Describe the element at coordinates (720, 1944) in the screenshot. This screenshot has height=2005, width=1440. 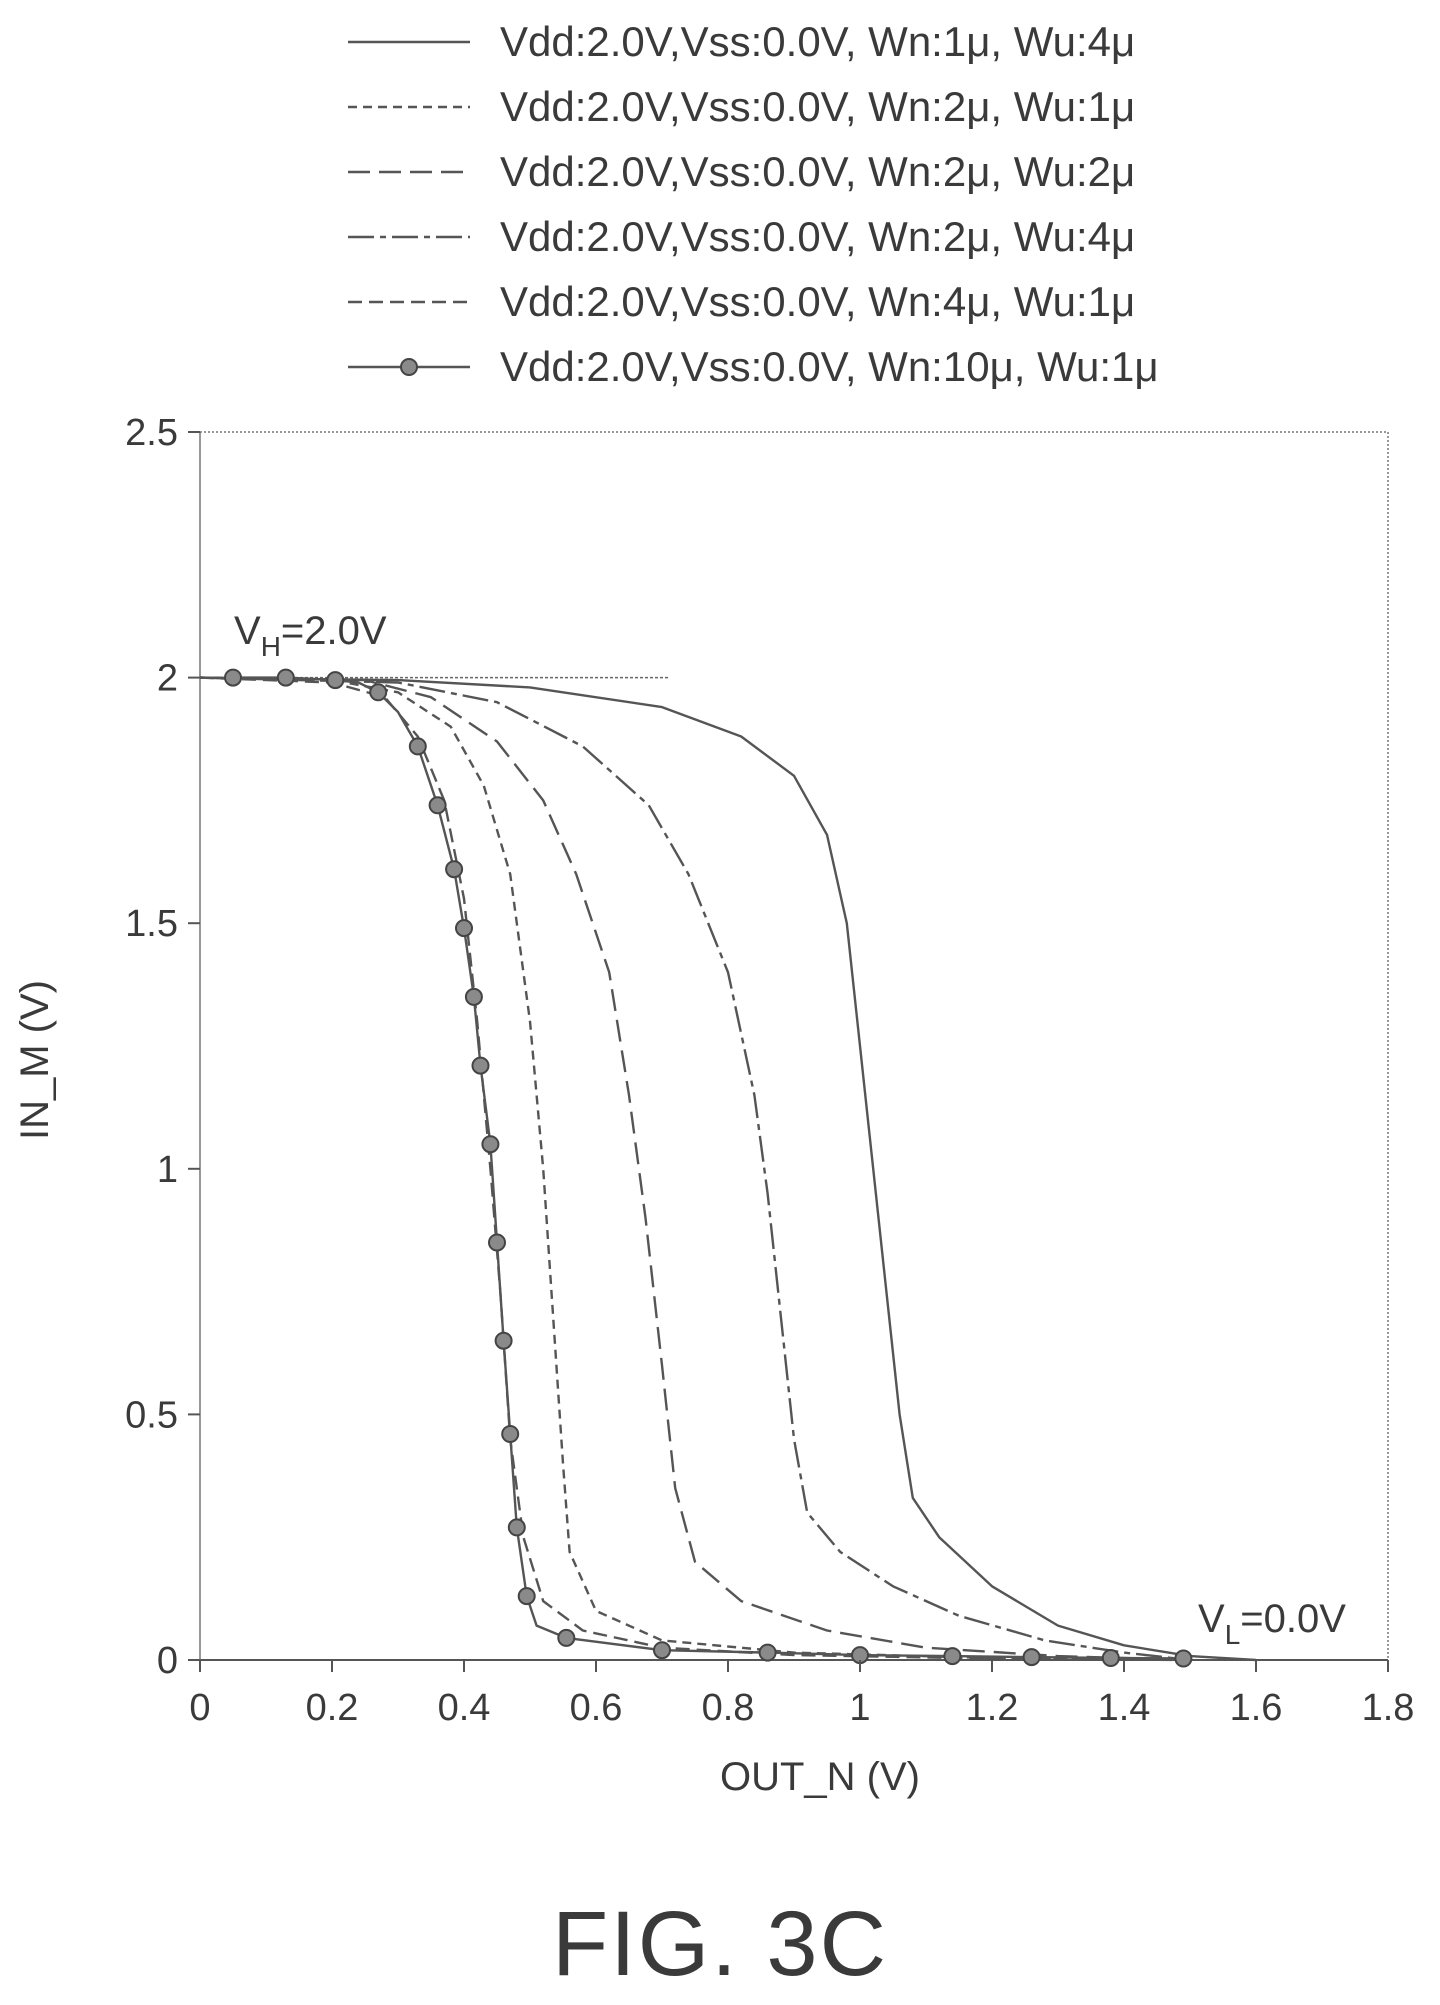
I see `figure-caption: FIG. 3C` at that location.